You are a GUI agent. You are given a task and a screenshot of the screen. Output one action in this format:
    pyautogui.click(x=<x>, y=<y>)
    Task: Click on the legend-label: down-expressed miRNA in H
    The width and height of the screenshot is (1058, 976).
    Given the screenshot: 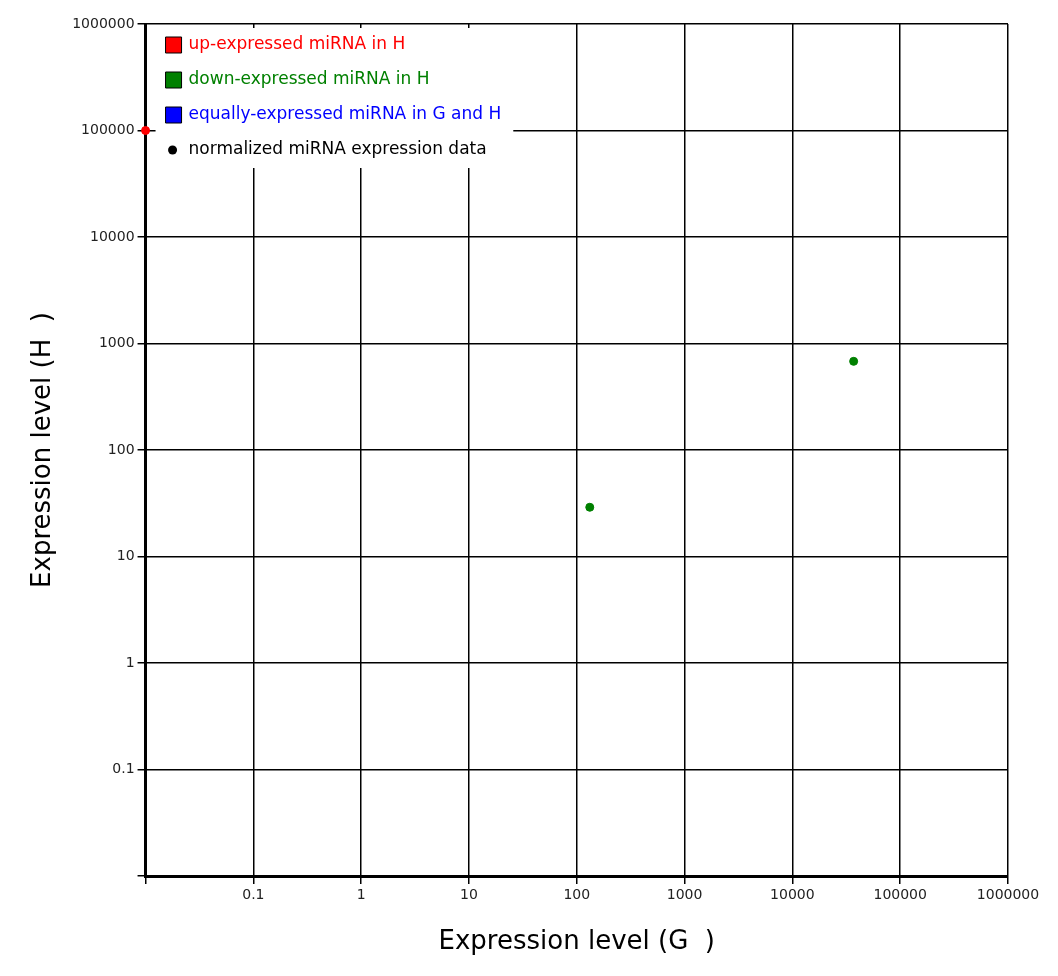 What is the action you would take?
    pyautogui.click(x=309, y=78)
    